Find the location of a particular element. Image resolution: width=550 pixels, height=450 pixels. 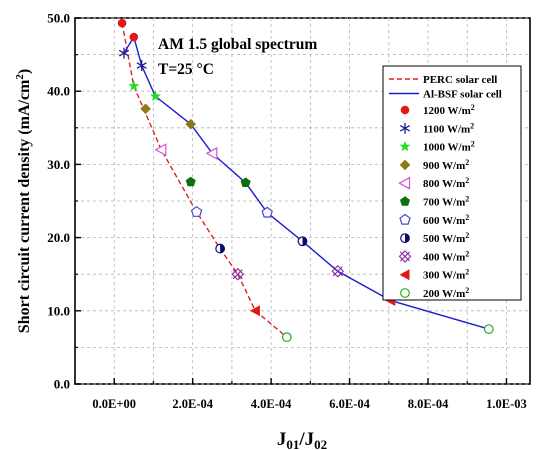

x-label-main: J is located at coordinates (282, 439).